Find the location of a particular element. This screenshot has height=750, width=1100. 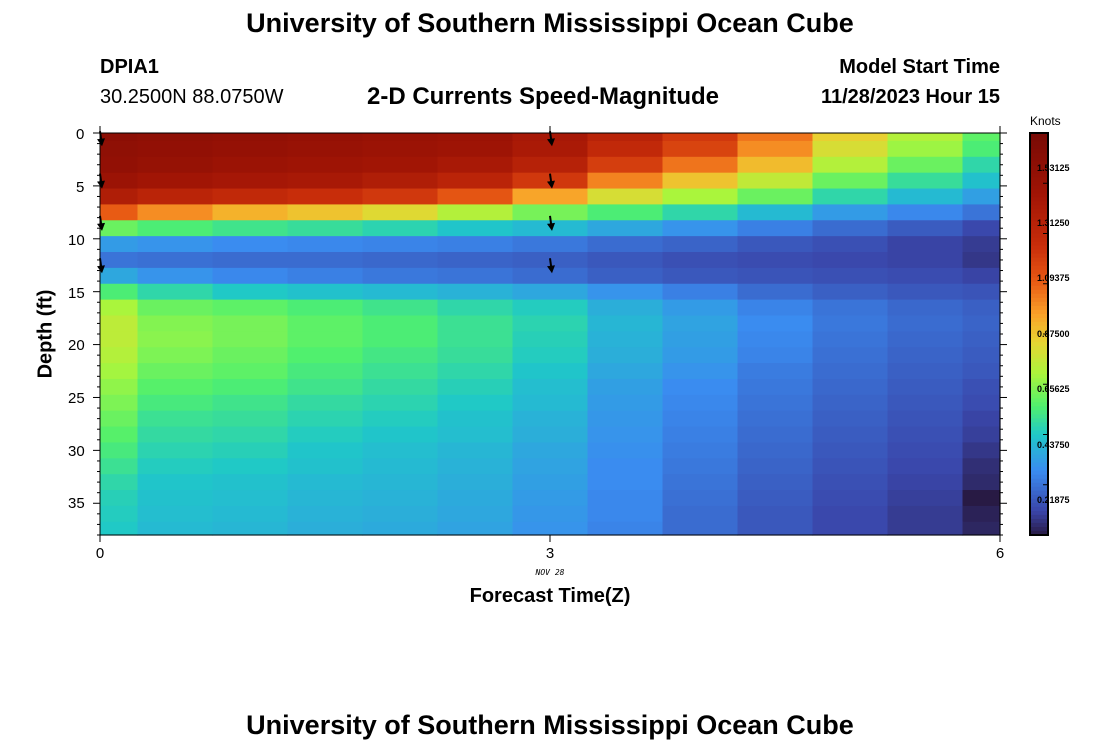

y-tick-label: 15 is located at coordinates (76, 293).